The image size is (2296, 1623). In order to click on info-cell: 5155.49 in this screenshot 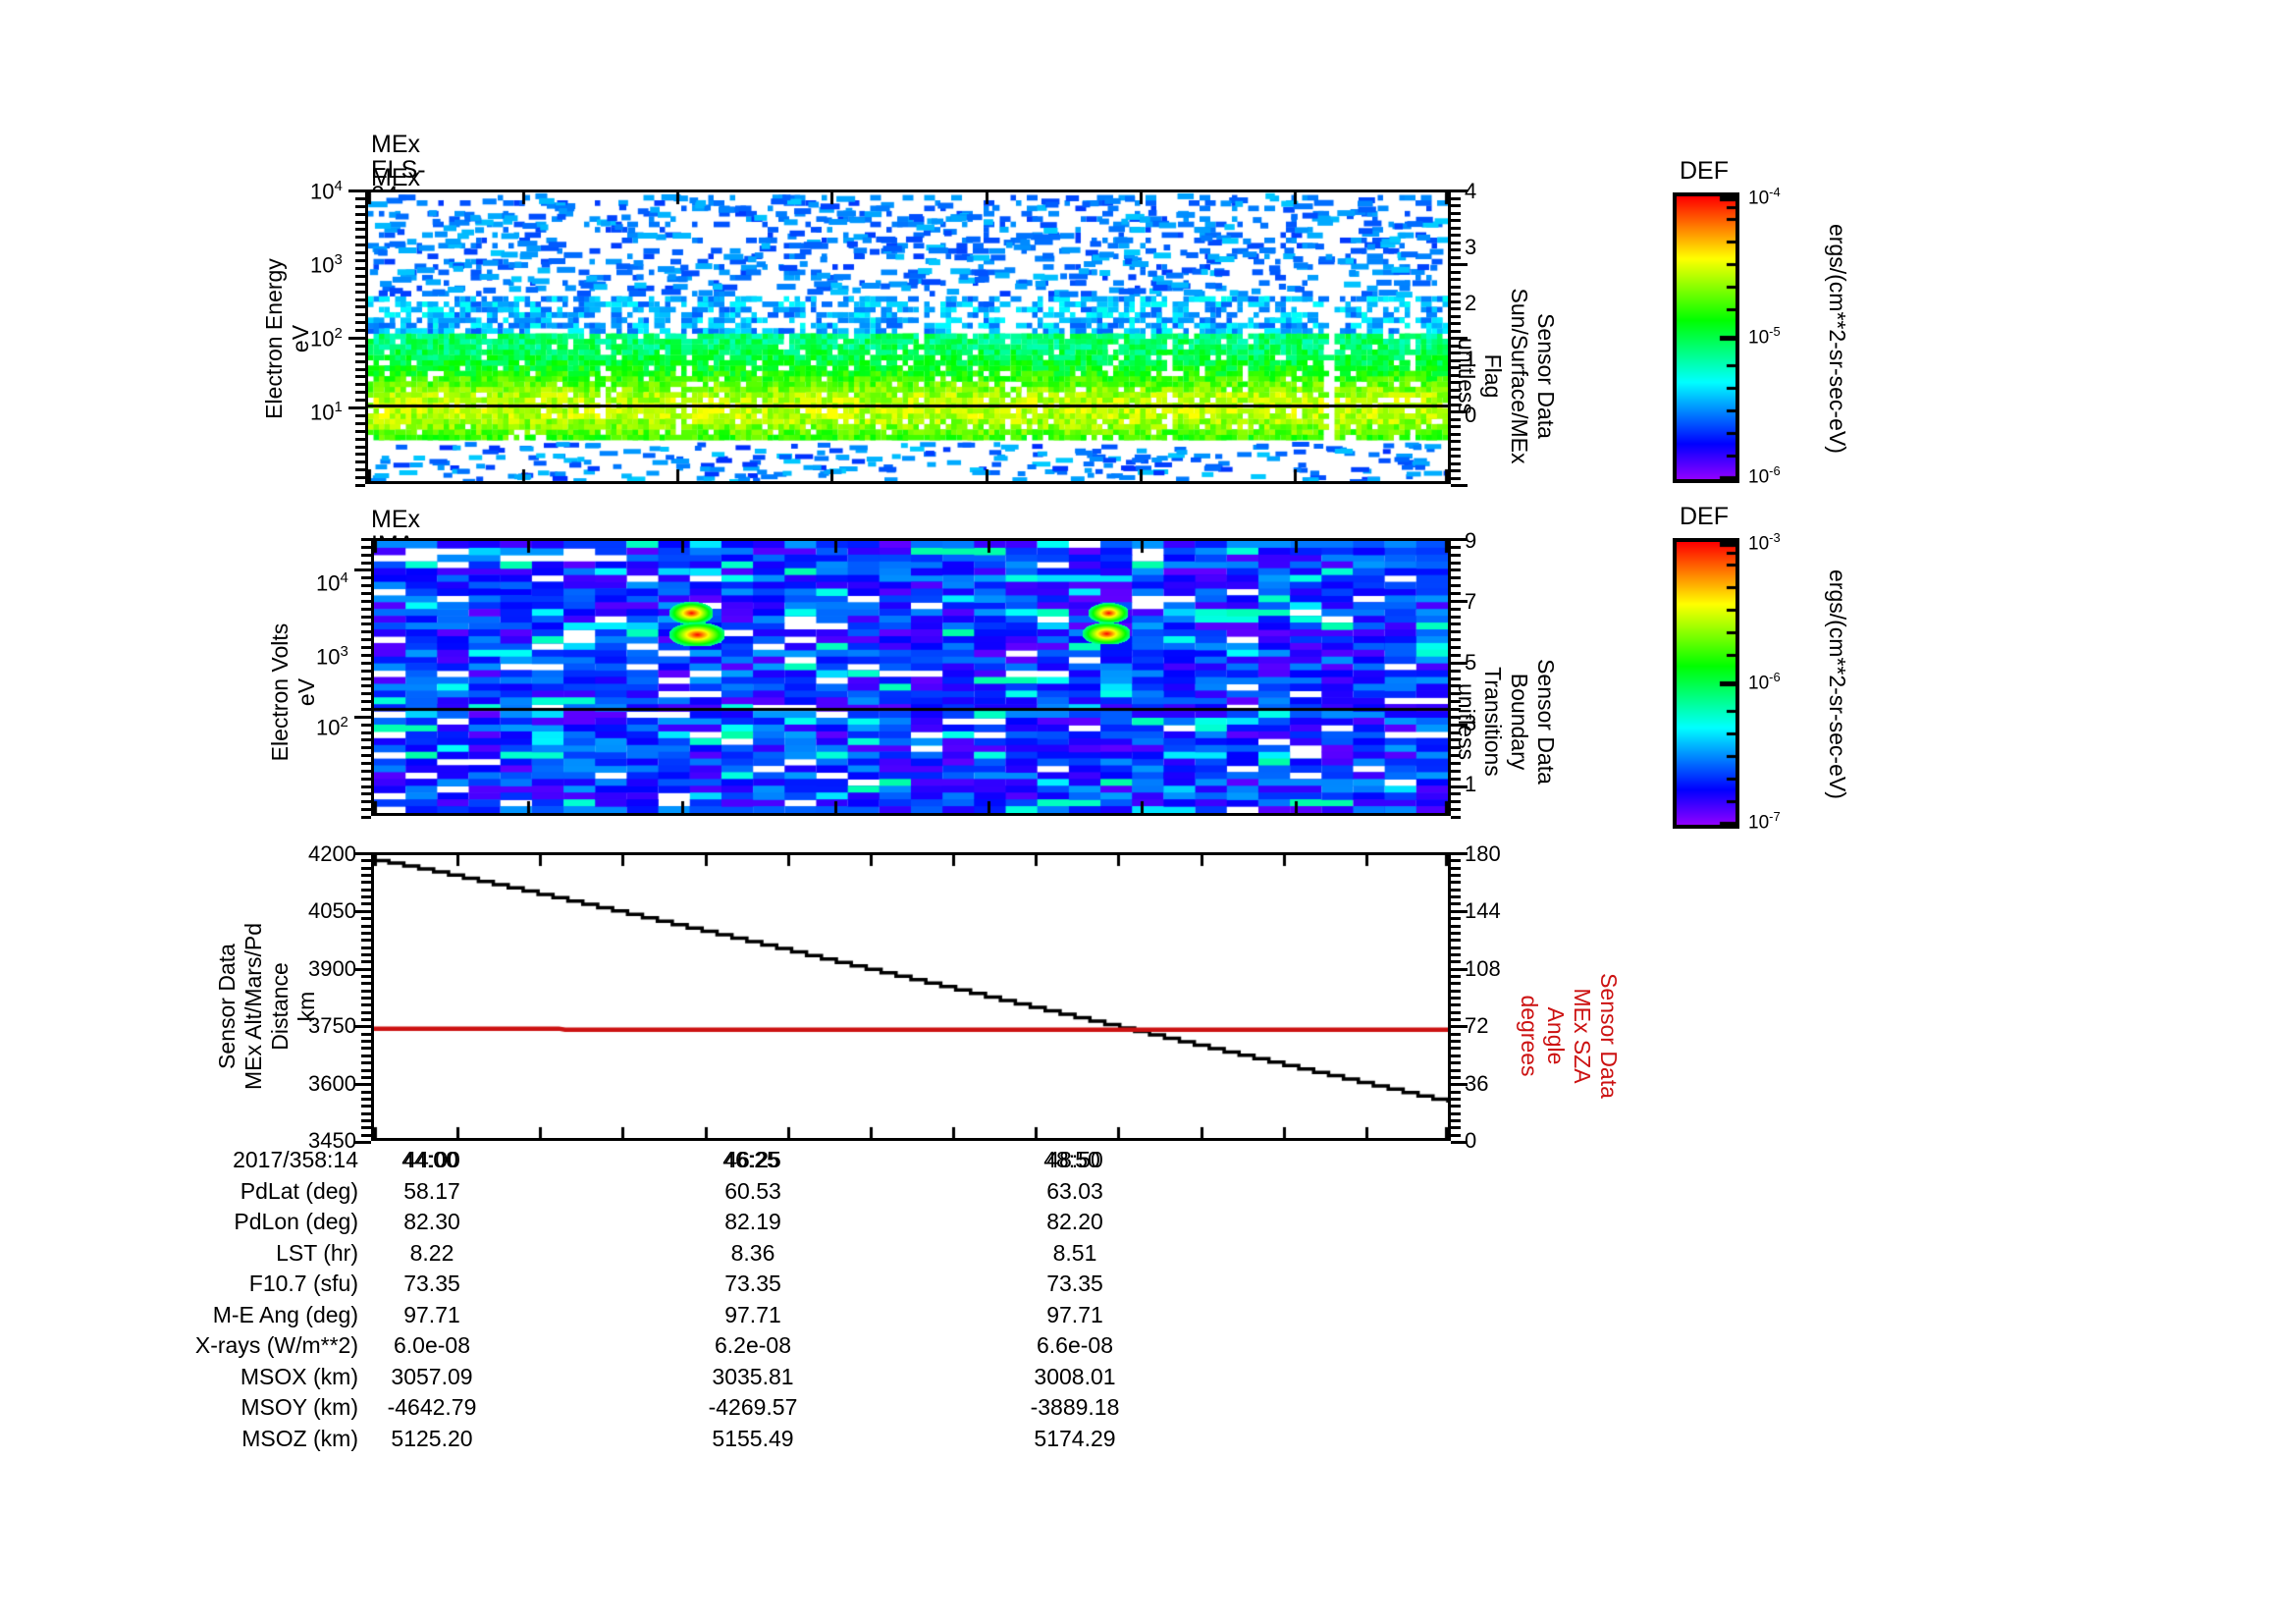, I will do `click(753, 1438)`.